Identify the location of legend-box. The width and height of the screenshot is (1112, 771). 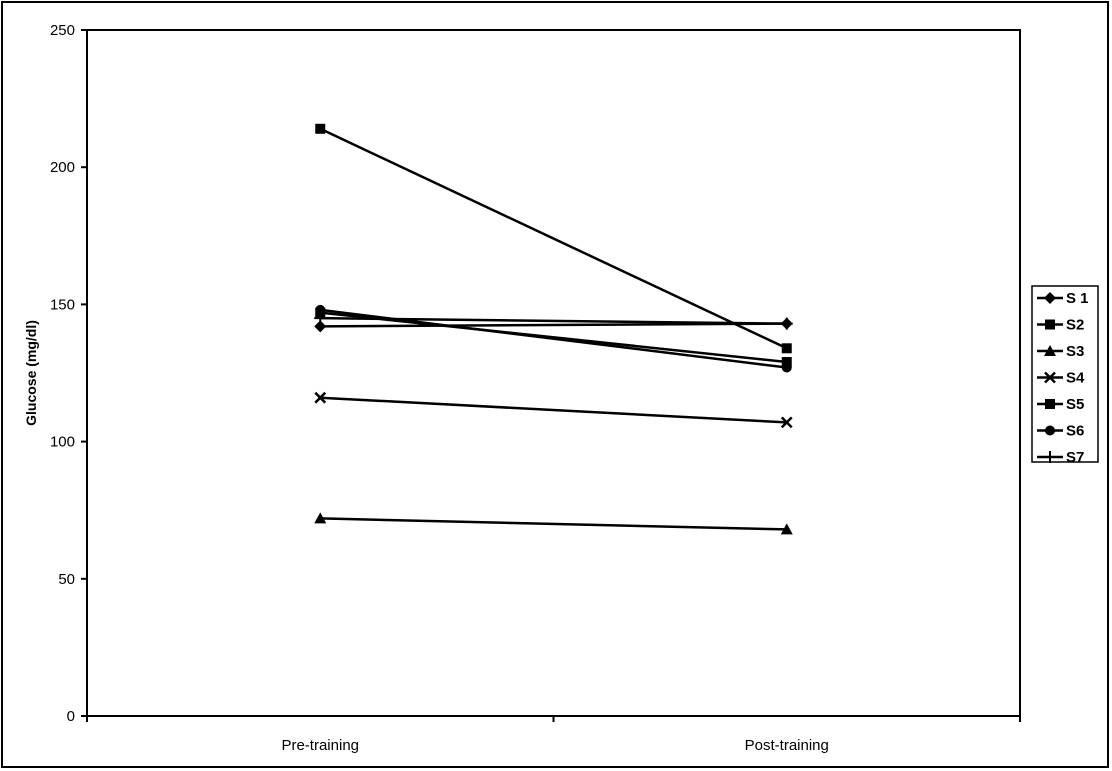
(1065, 374).